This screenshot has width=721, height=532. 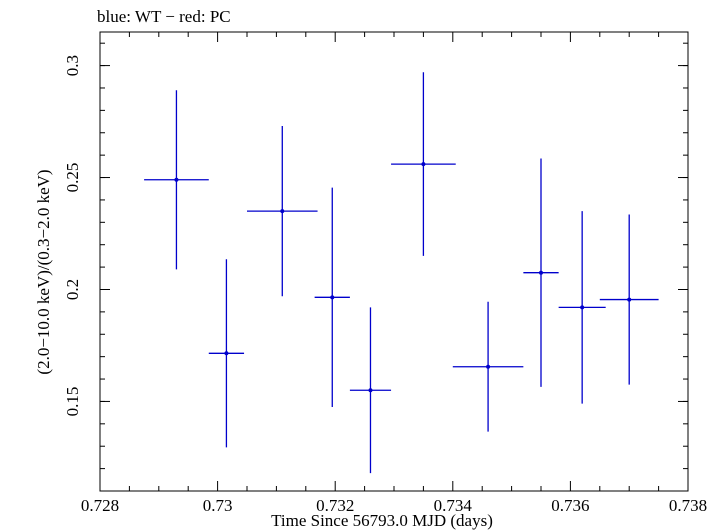 What do you see at coordinates (218, 505) in the screenshot?
I see `x-tick-label: 0.73` at bounding box center [218, 505].